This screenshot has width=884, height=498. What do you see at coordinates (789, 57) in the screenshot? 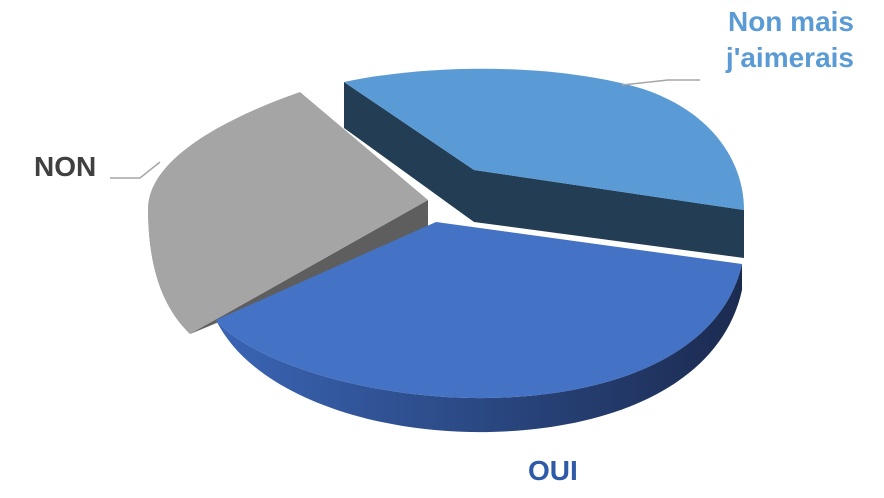
I see `slice-label-nonmais-line2: j'aimerais` at bounding box center [789, 57].